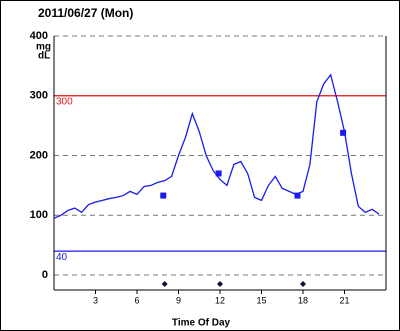 Image resolution: width=400 pixels, height=331 pixels. I want to click on y-tick-label: 400, so click(39, 36).